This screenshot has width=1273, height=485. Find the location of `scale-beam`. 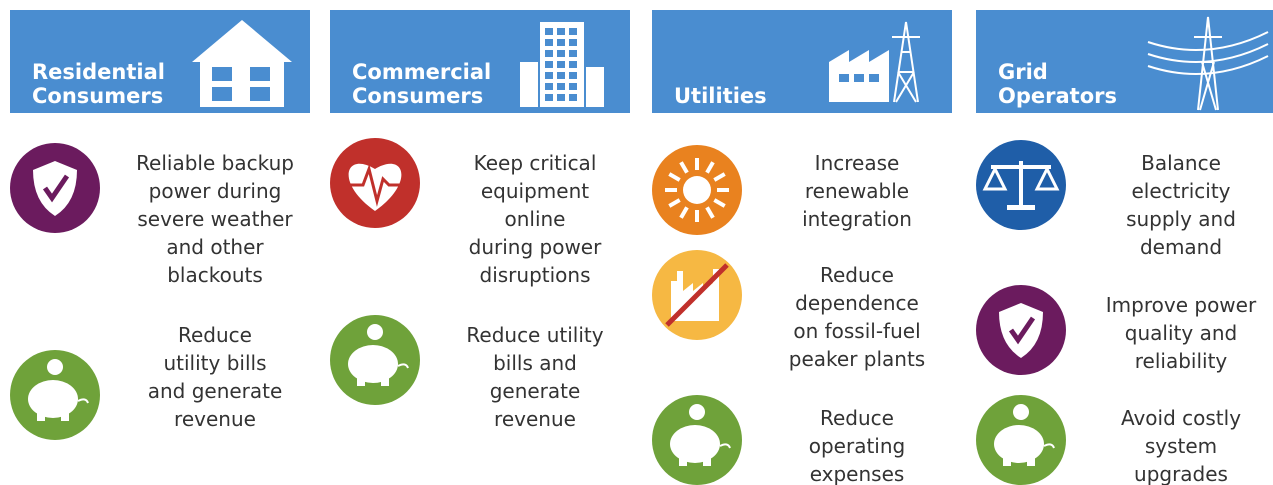

scale-beam is located at coordinates (1021, 167).